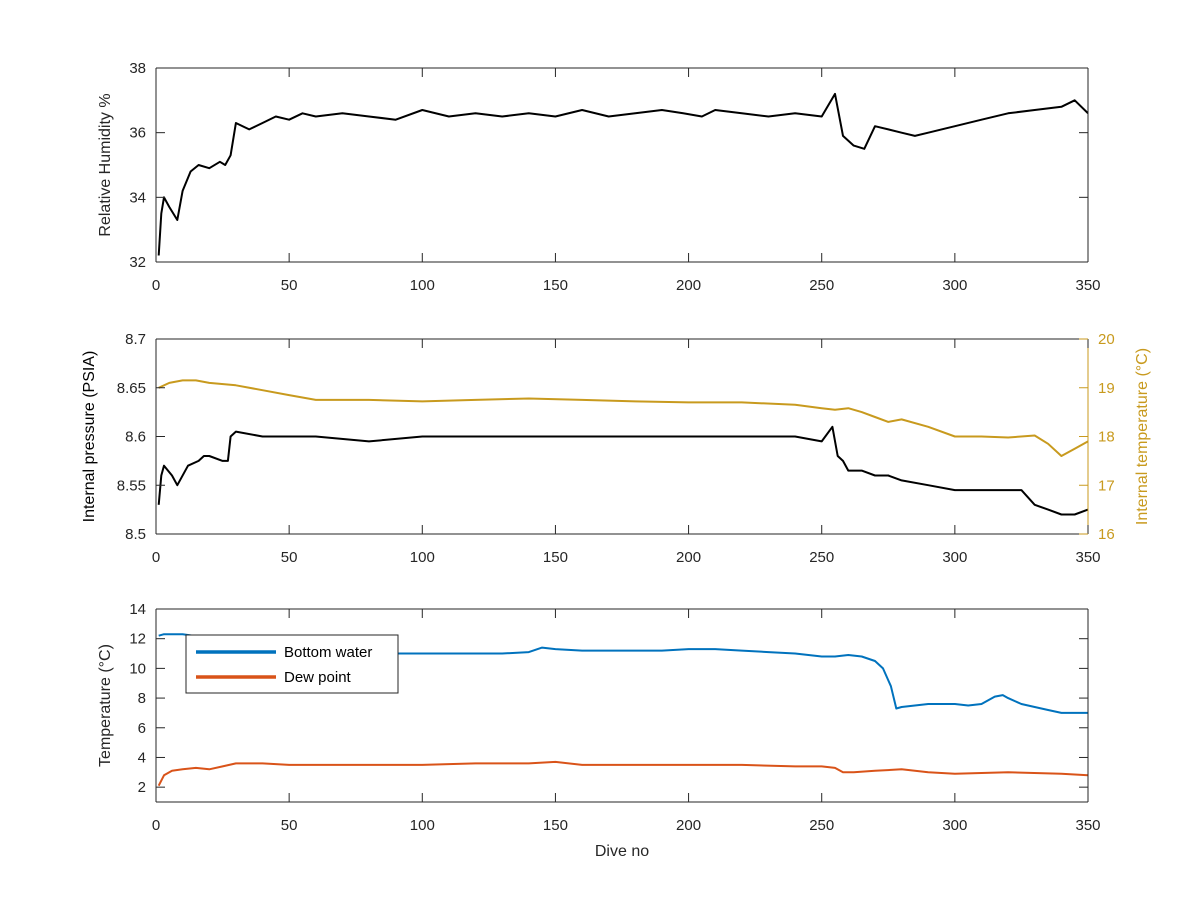  Describe the element at coordinates (105, 705) in the screenshot. I see `y-axis-label: Temperature (°C)` at that location.